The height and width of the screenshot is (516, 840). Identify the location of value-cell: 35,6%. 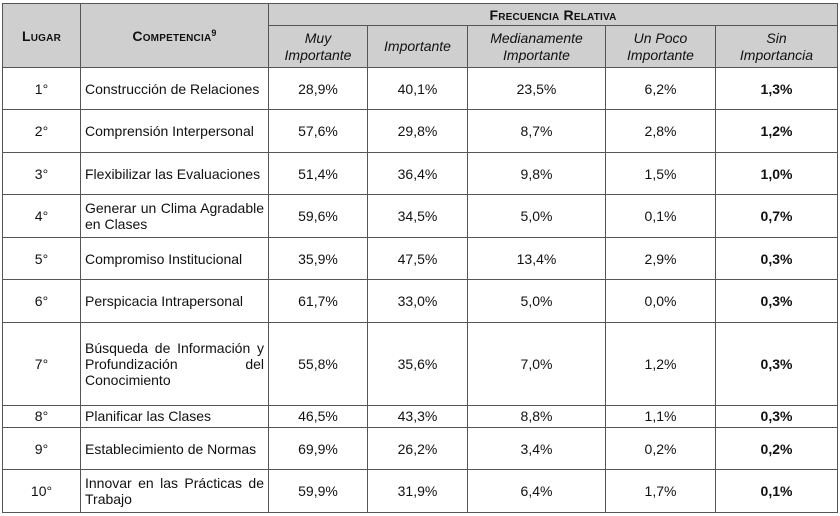
(417, 363).